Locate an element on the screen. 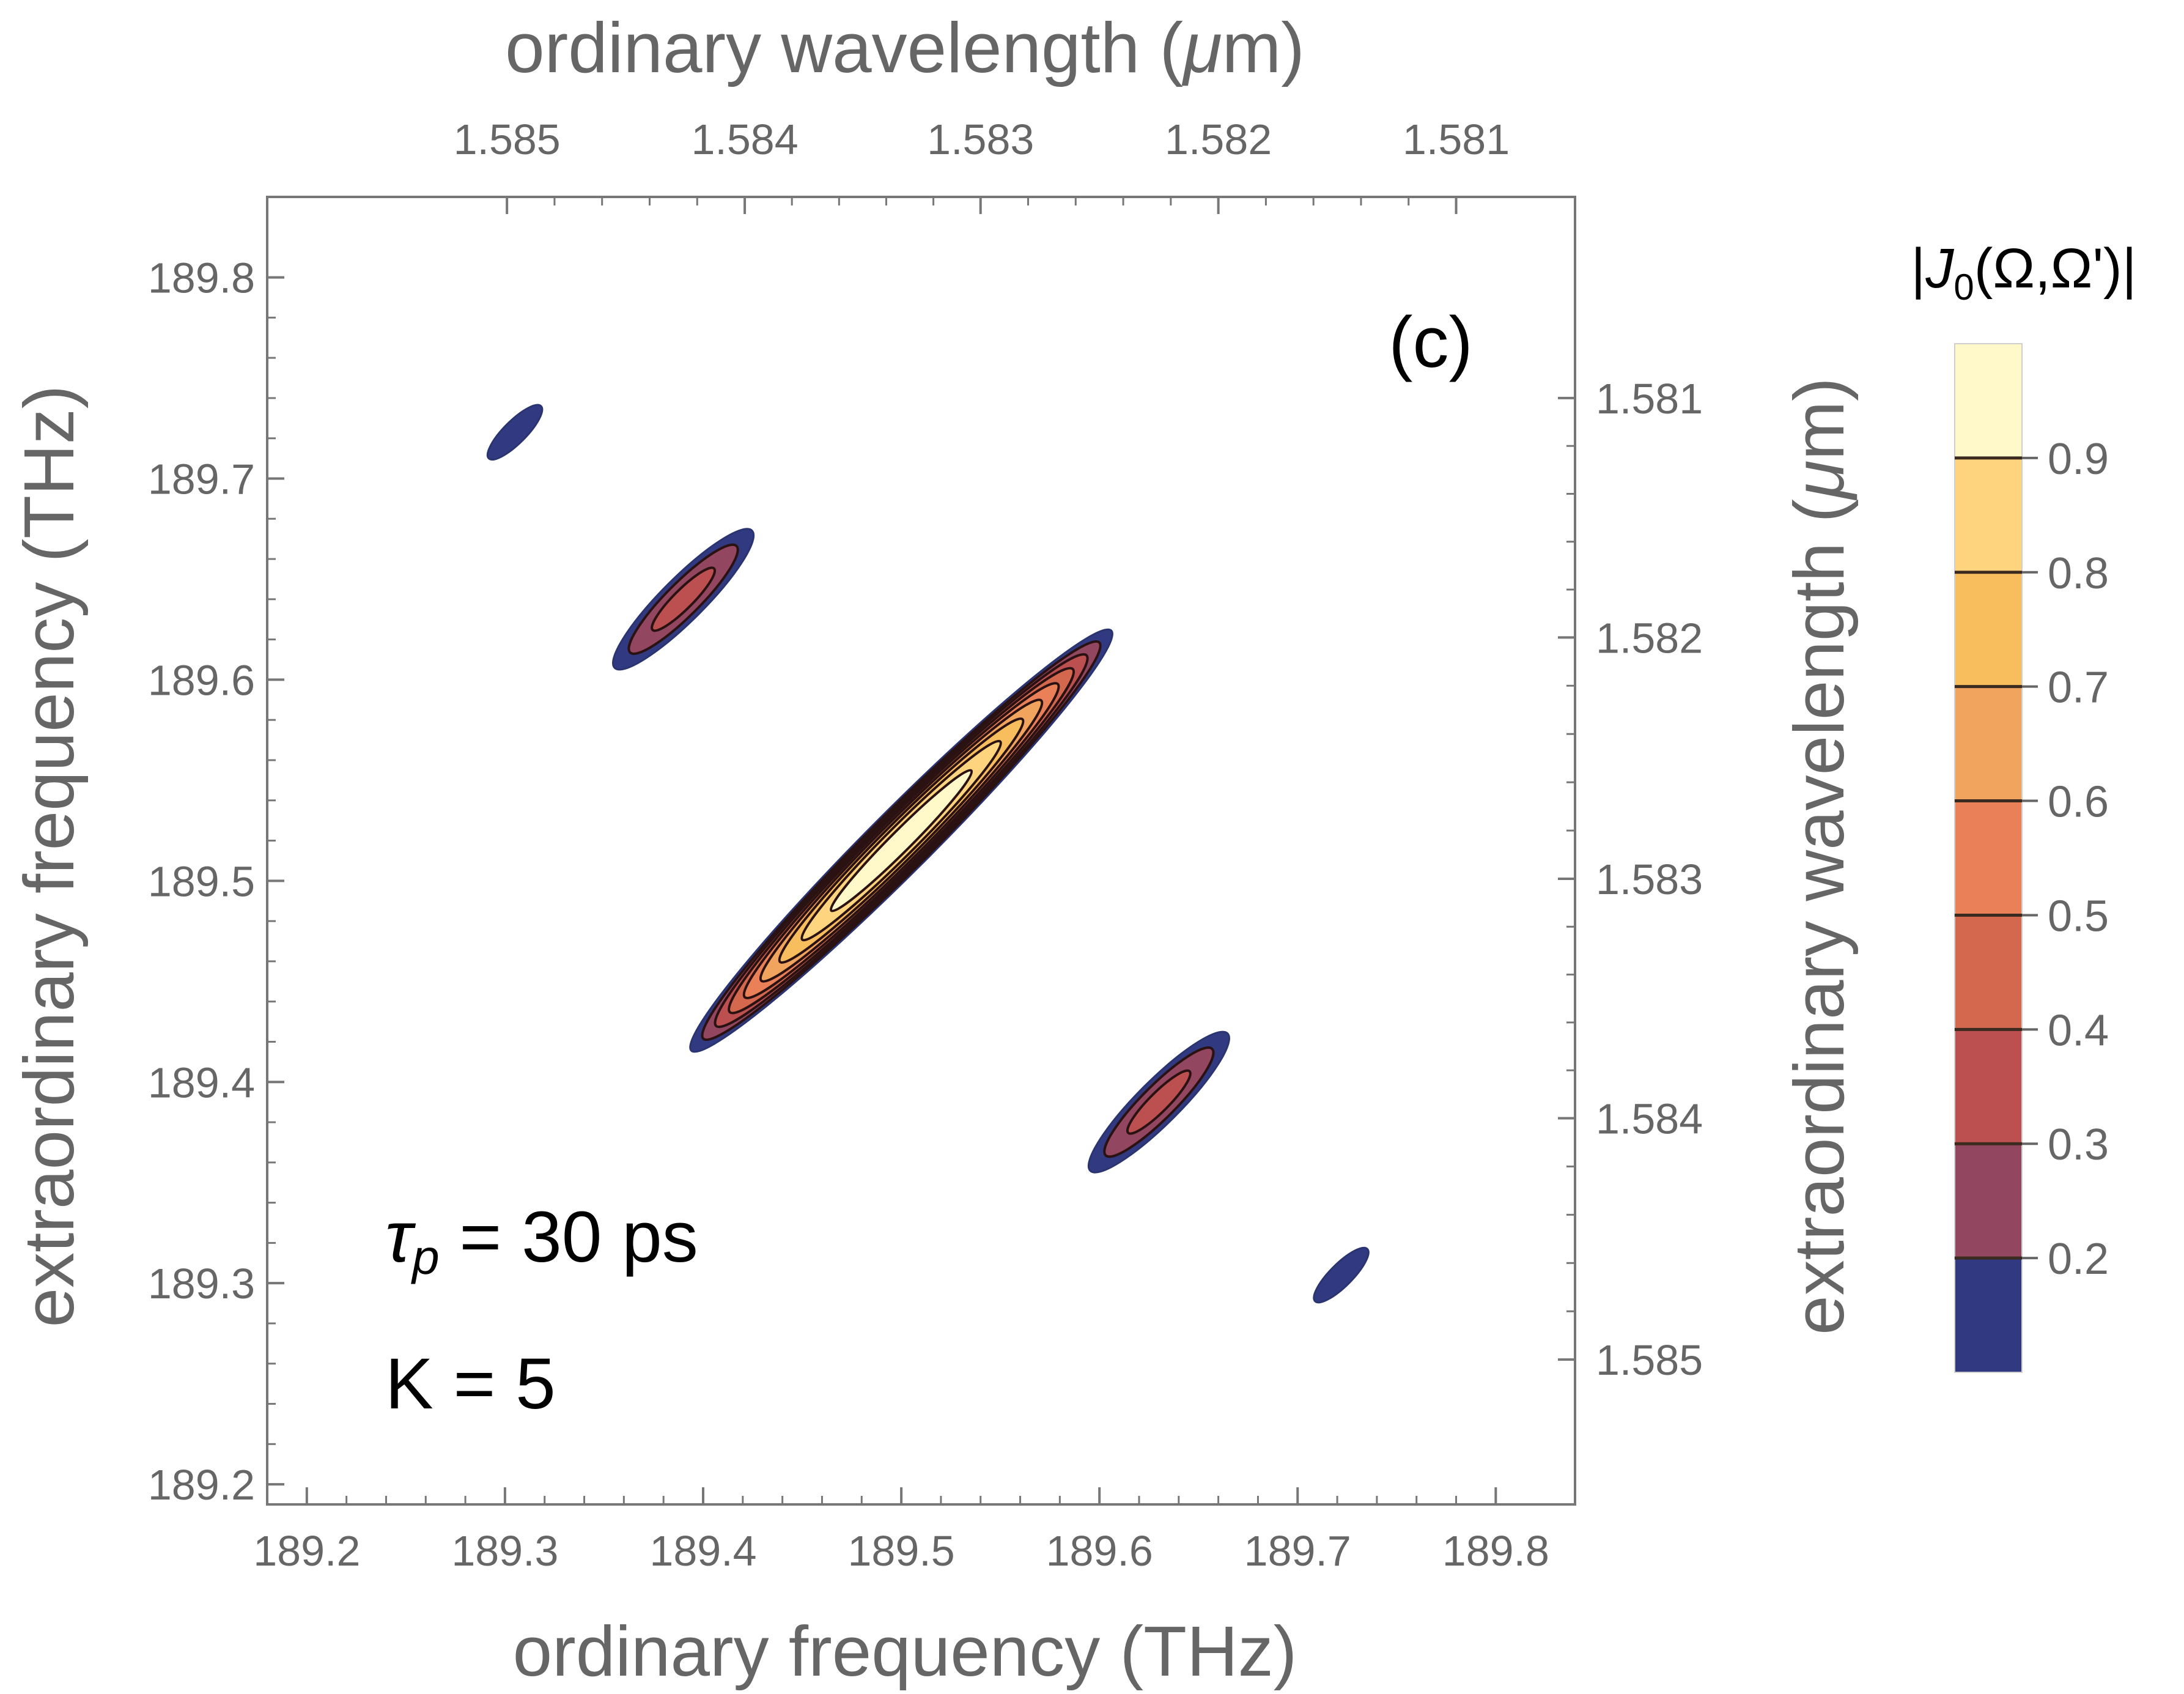 This screenshot has width=2184, height=1694. right-tick-label: 1.585 is located at coordinates (1649, 1360).